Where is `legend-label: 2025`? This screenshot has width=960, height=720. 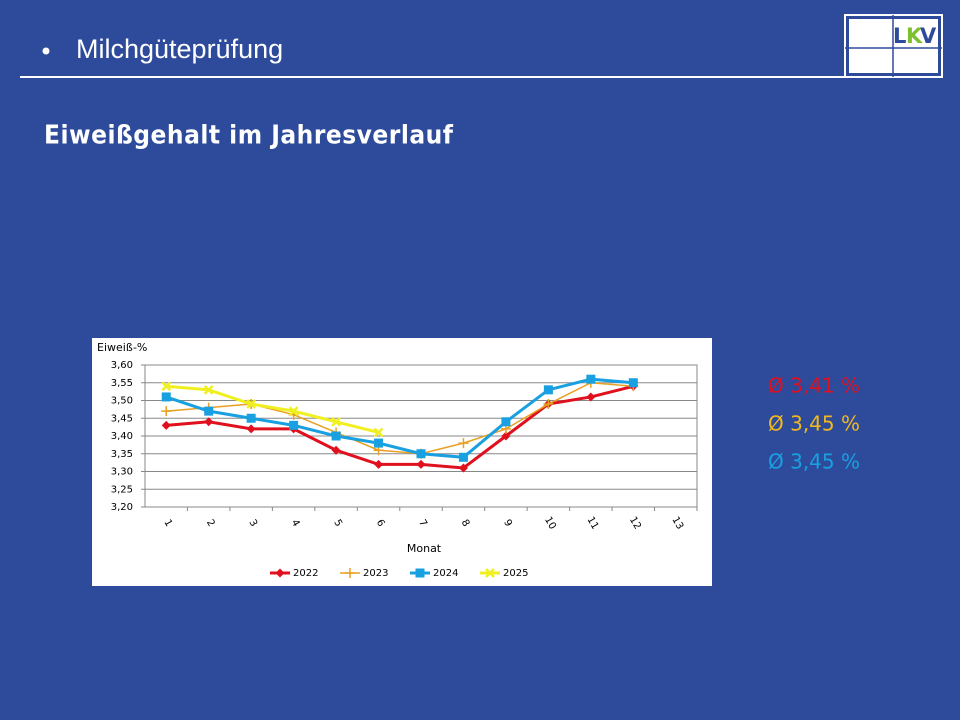
legend-label: 2025 is located at coordinates (515, 573).